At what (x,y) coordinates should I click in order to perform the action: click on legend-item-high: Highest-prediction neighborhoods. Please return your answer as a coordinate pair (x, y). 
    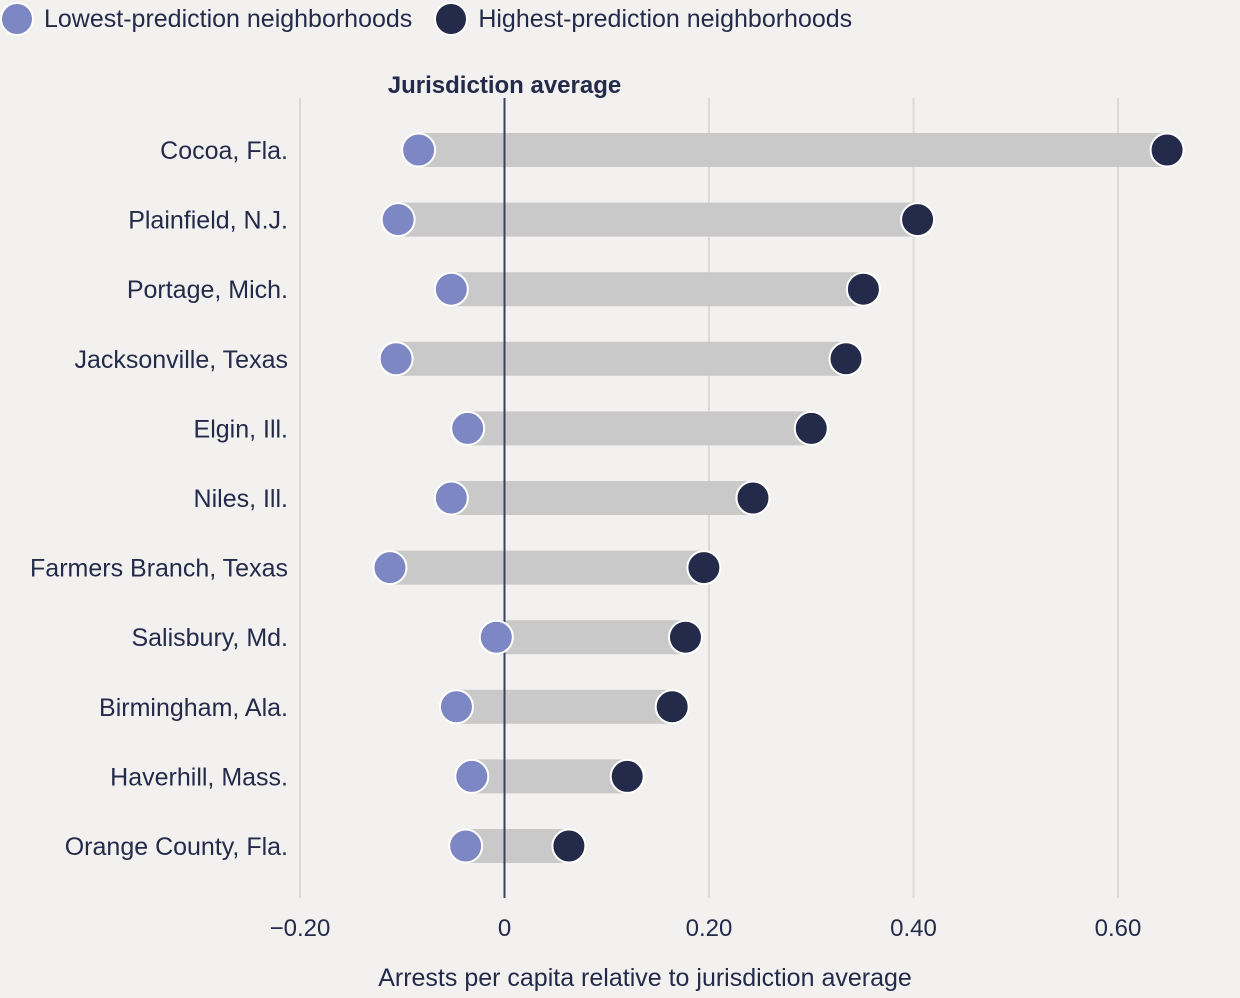
    Looking at the image, I should click on (643, 19).